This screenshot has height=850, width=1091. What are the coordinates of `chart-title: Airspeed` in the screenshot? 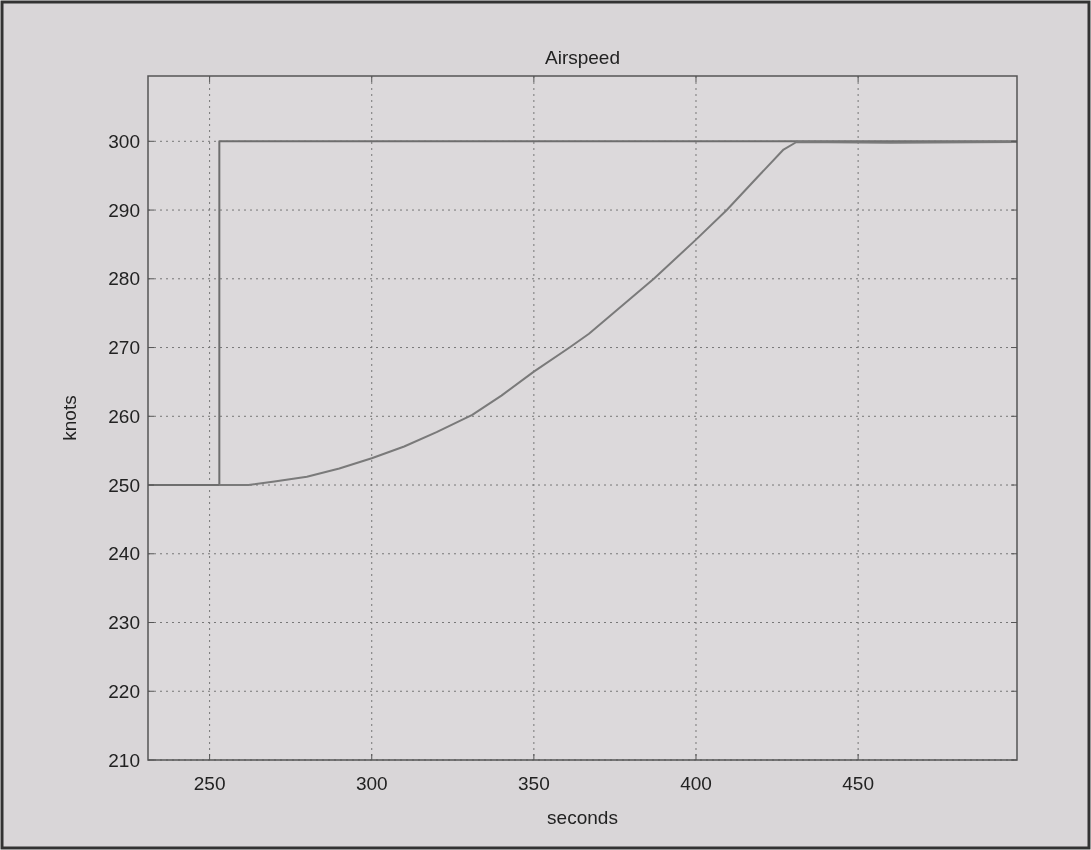 It's located at (582, 57).